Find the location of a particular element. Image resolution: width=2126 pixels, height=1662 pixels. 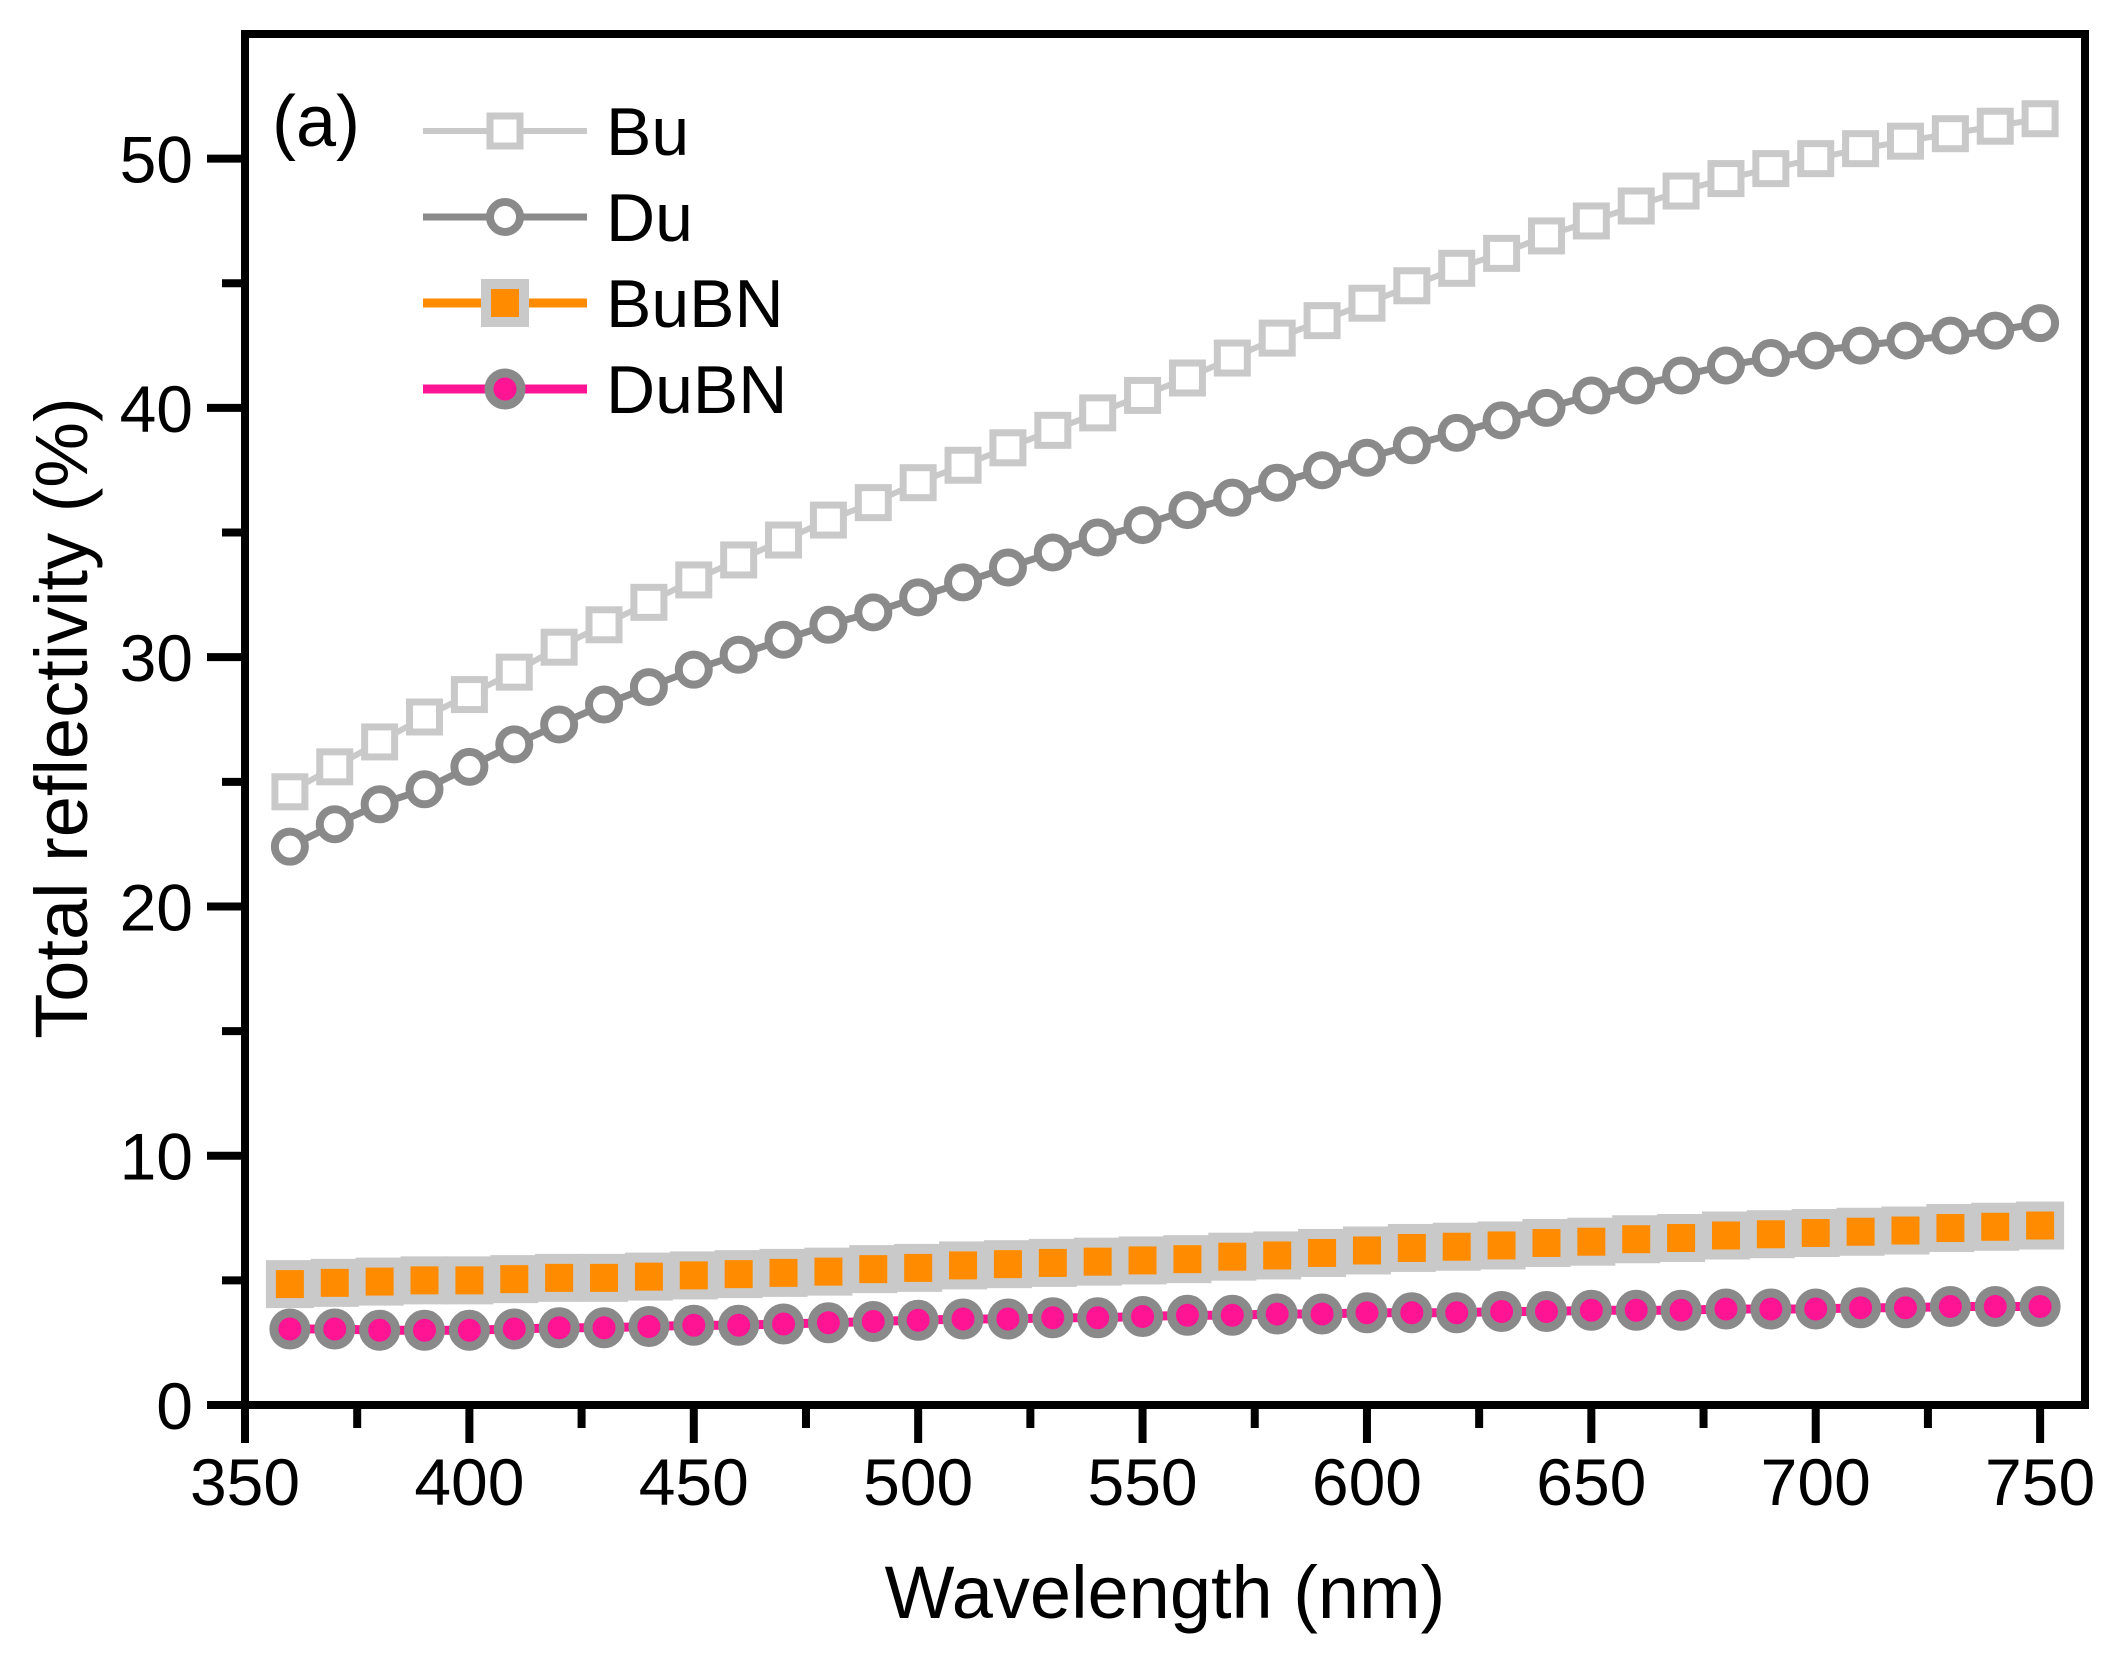

y-tick-label: 50 is located at coordinates (156, 160).